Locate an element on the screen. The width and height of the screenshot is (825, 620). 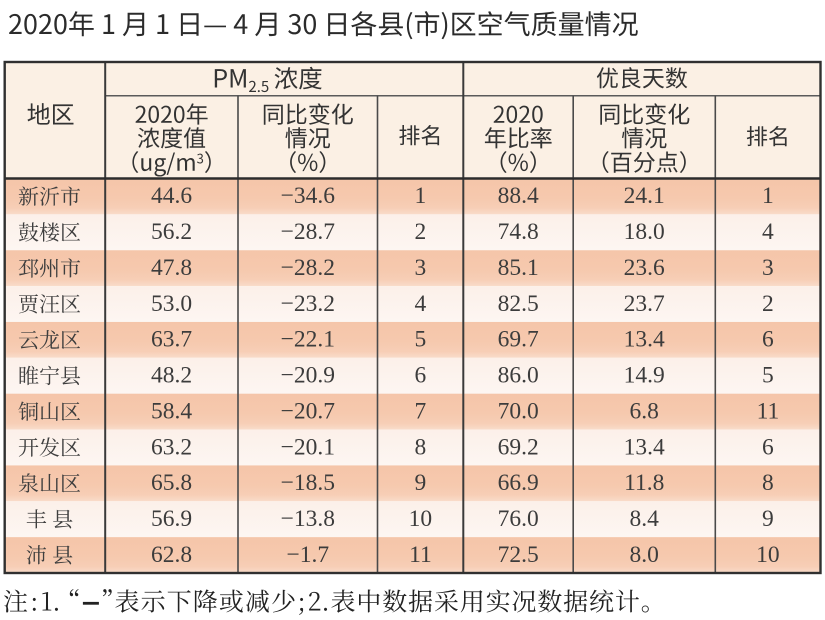
svg-text: 53.0 is located at coordinates (171, 304).